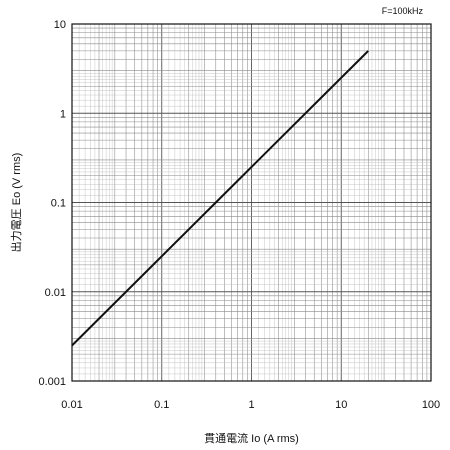  What do you see at coordinates (60, 25) in the screenshot?
I see `y-tick-label: 10` at bounding box center [60, 25].